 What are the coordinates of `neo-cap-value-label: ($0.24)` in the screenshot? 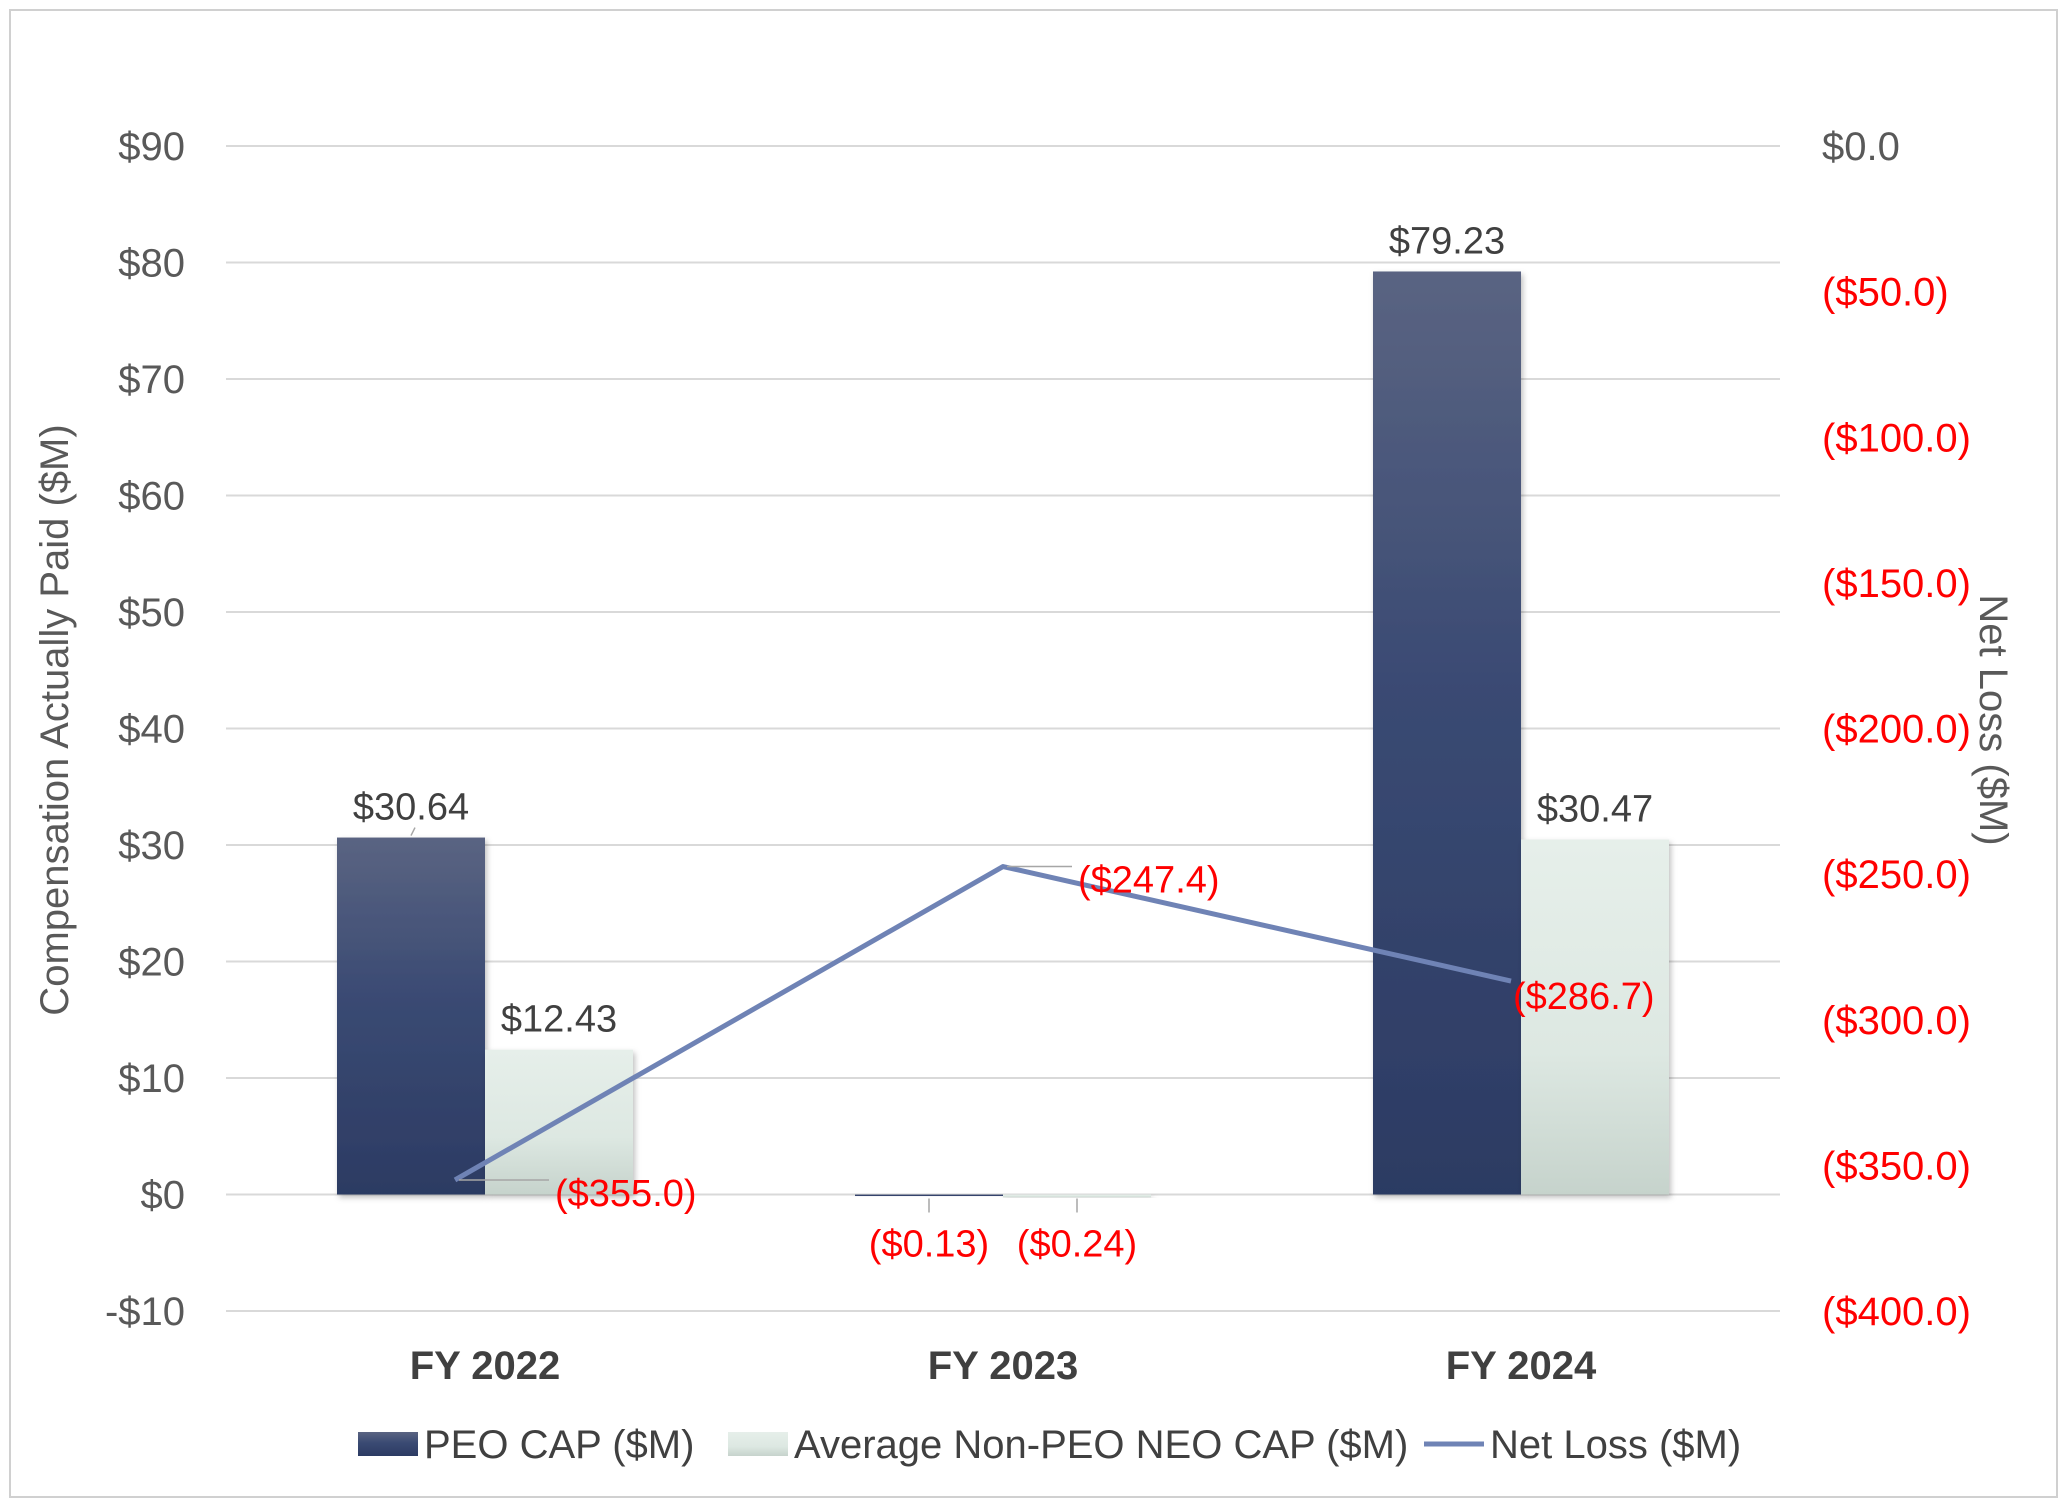 It's located at (1077, 1245).